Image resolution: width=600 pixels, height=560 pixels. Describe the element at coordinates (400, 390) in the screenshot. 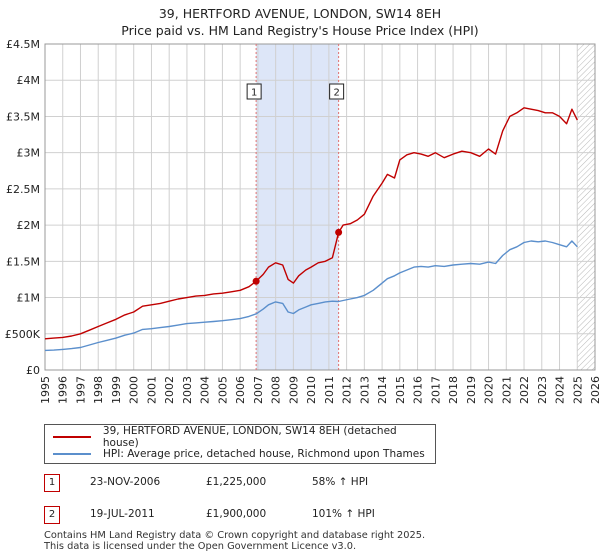

I see `x-tick-label: 2015` at that location.